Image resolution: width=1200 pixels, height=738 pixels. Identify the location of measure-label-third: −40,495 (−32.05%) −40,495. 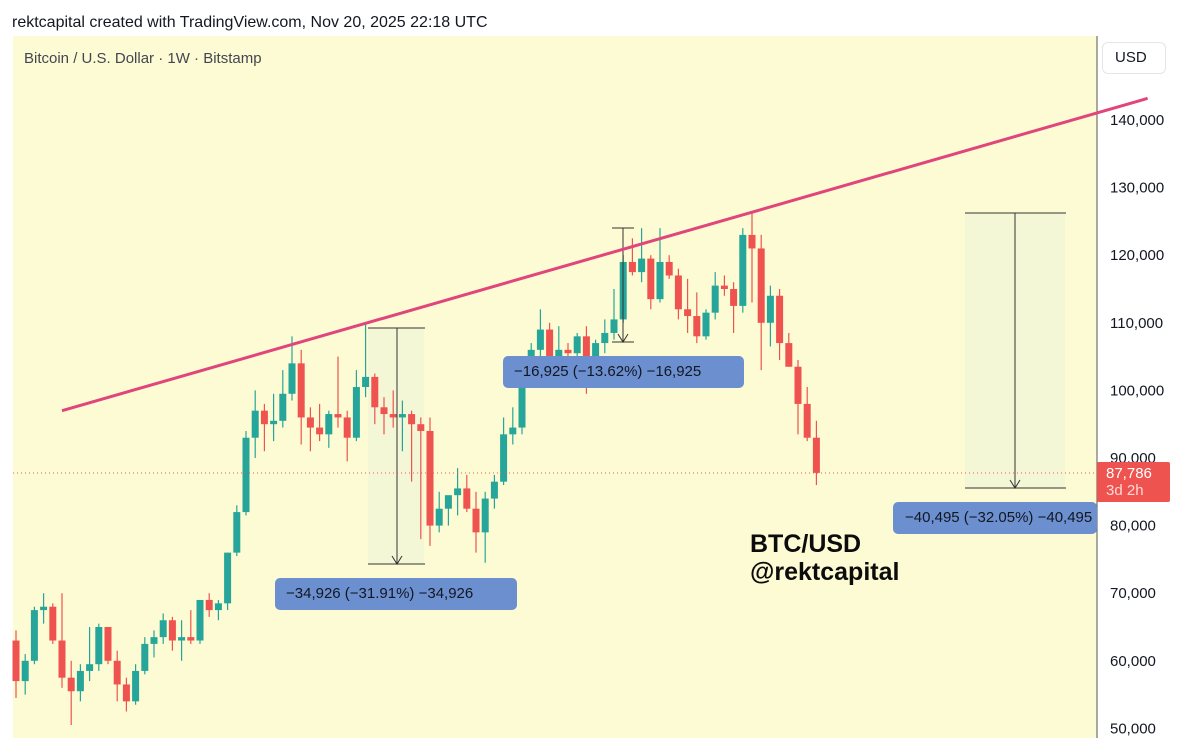
(995, 518).